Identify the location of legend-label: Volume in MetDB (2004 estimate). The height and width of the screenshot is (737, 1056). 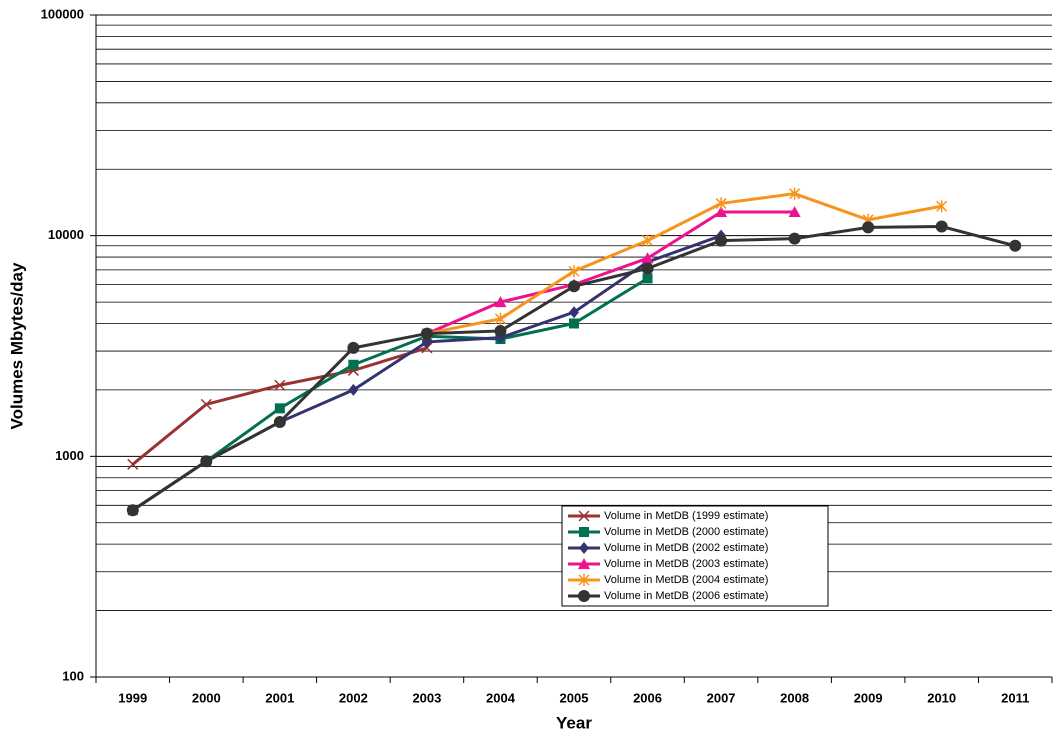
(686, 580).